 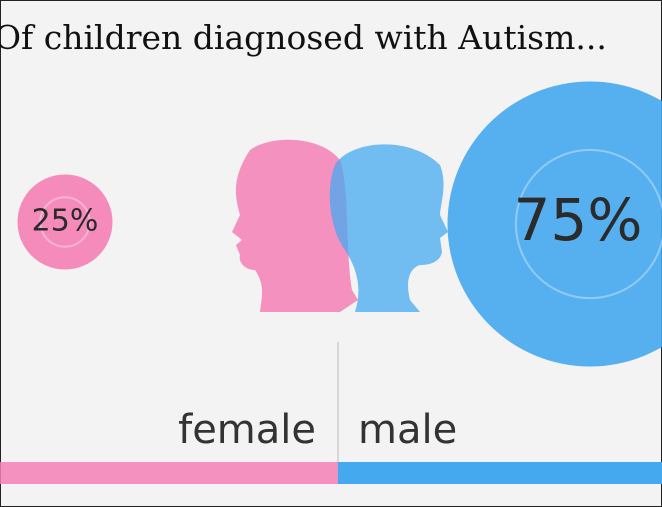 What do you see at coordinates (407, 430) in the screenshot?
I see `category-label: male` at bounding box center [407, 430].